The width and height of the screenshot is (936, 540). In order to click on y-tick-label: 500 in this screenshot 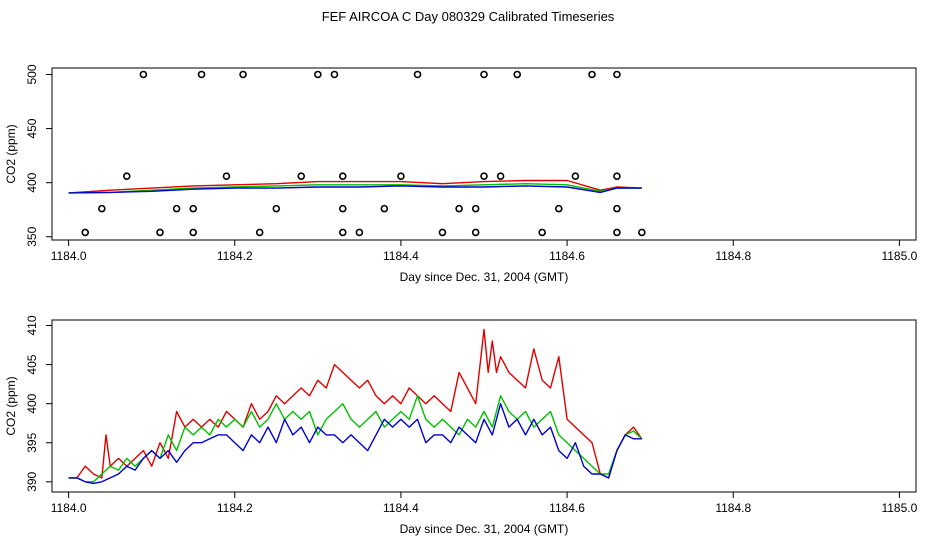, I will do `click(32, 74)`.